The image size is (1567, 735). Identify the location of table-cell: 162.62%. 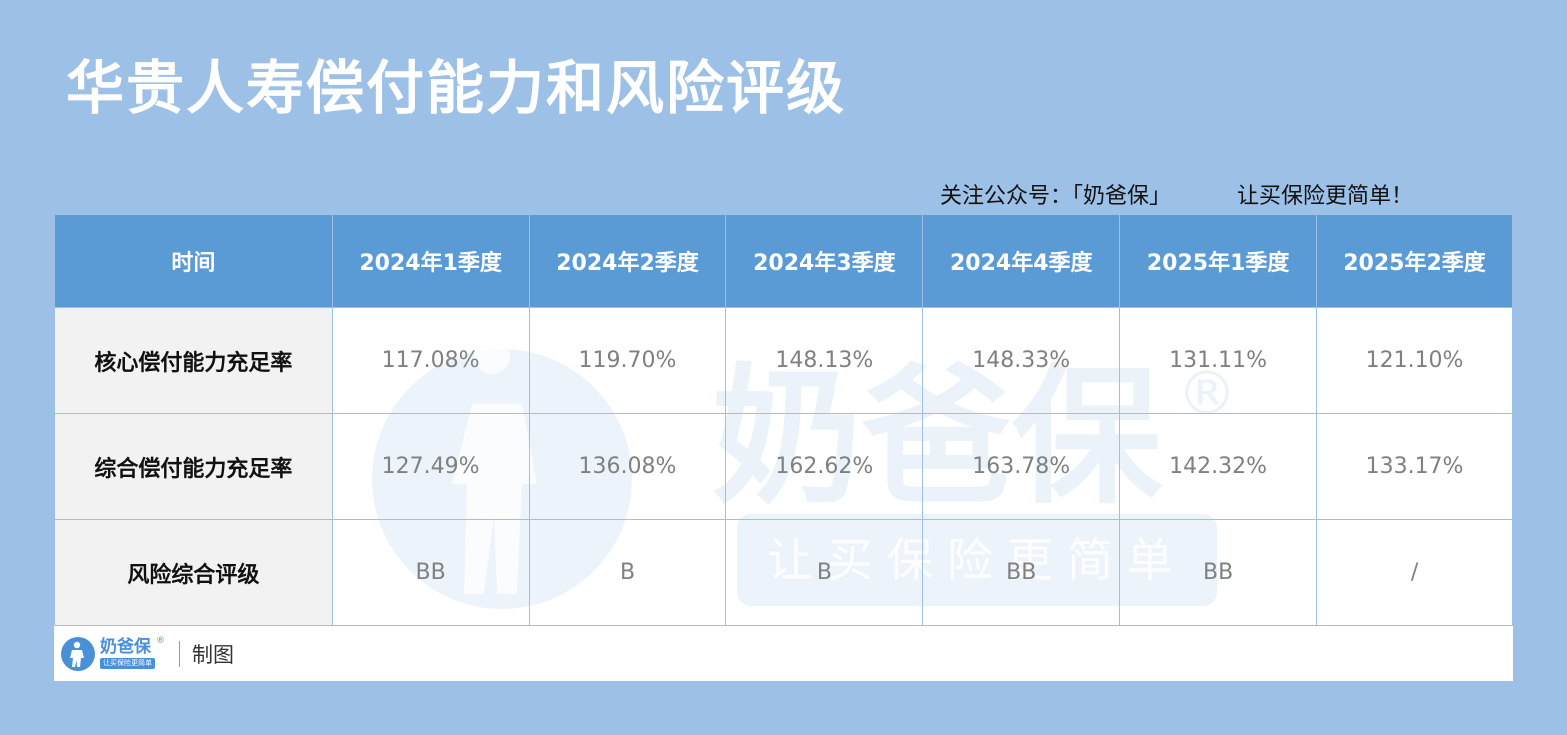
(824, 466).